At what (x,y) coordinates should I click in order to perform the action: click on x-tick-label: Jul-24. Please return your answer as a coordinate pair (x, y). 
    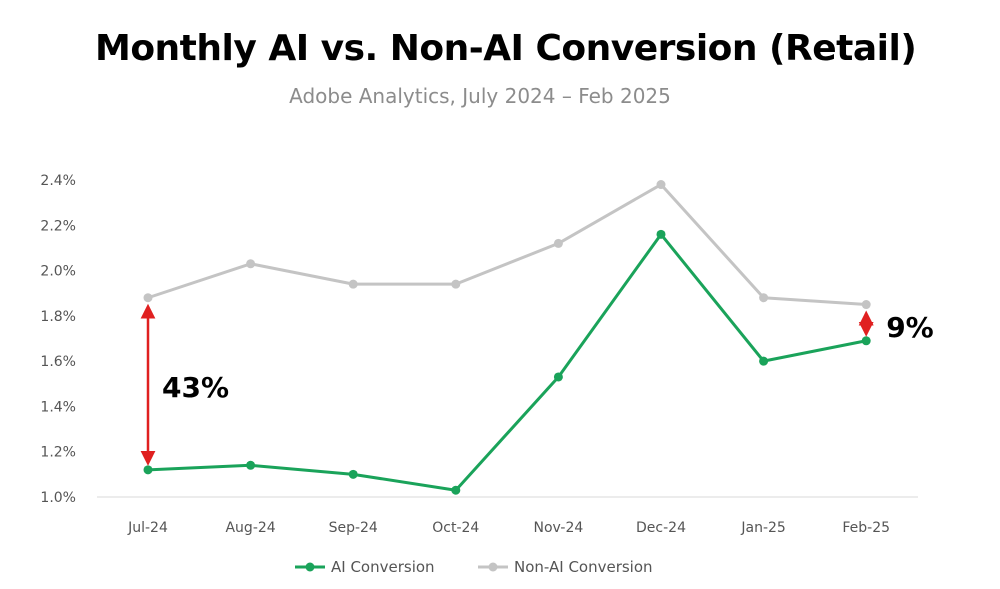
    Looking at the image, I should click on (147, 528).